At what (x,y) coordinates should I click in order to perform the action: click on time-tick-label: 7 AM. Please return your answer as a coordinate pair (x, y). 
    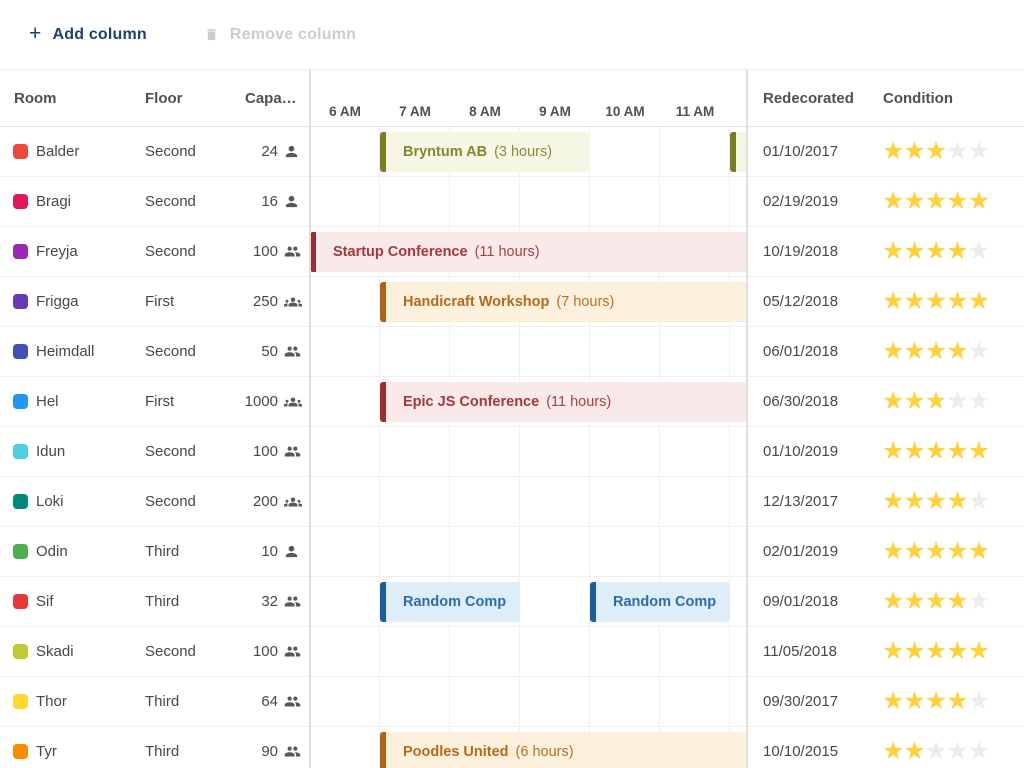
    Looking at the image, I should click on (415, 111).